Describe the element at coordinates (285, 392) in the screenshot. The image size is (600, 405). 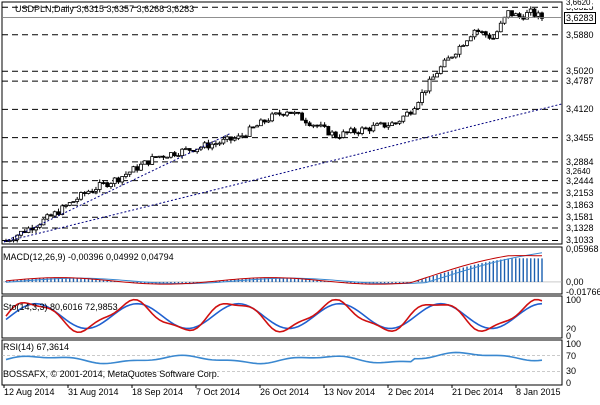
I see `date-axis-label: 26 Oct 2014` at that location.